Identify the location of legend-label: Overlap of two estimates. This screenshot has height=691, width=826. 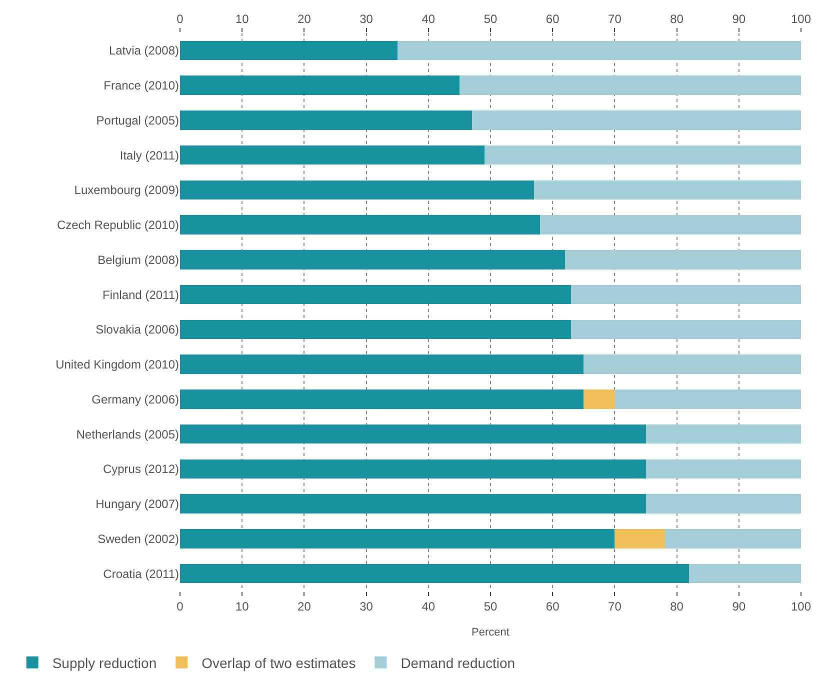
(279, 662).